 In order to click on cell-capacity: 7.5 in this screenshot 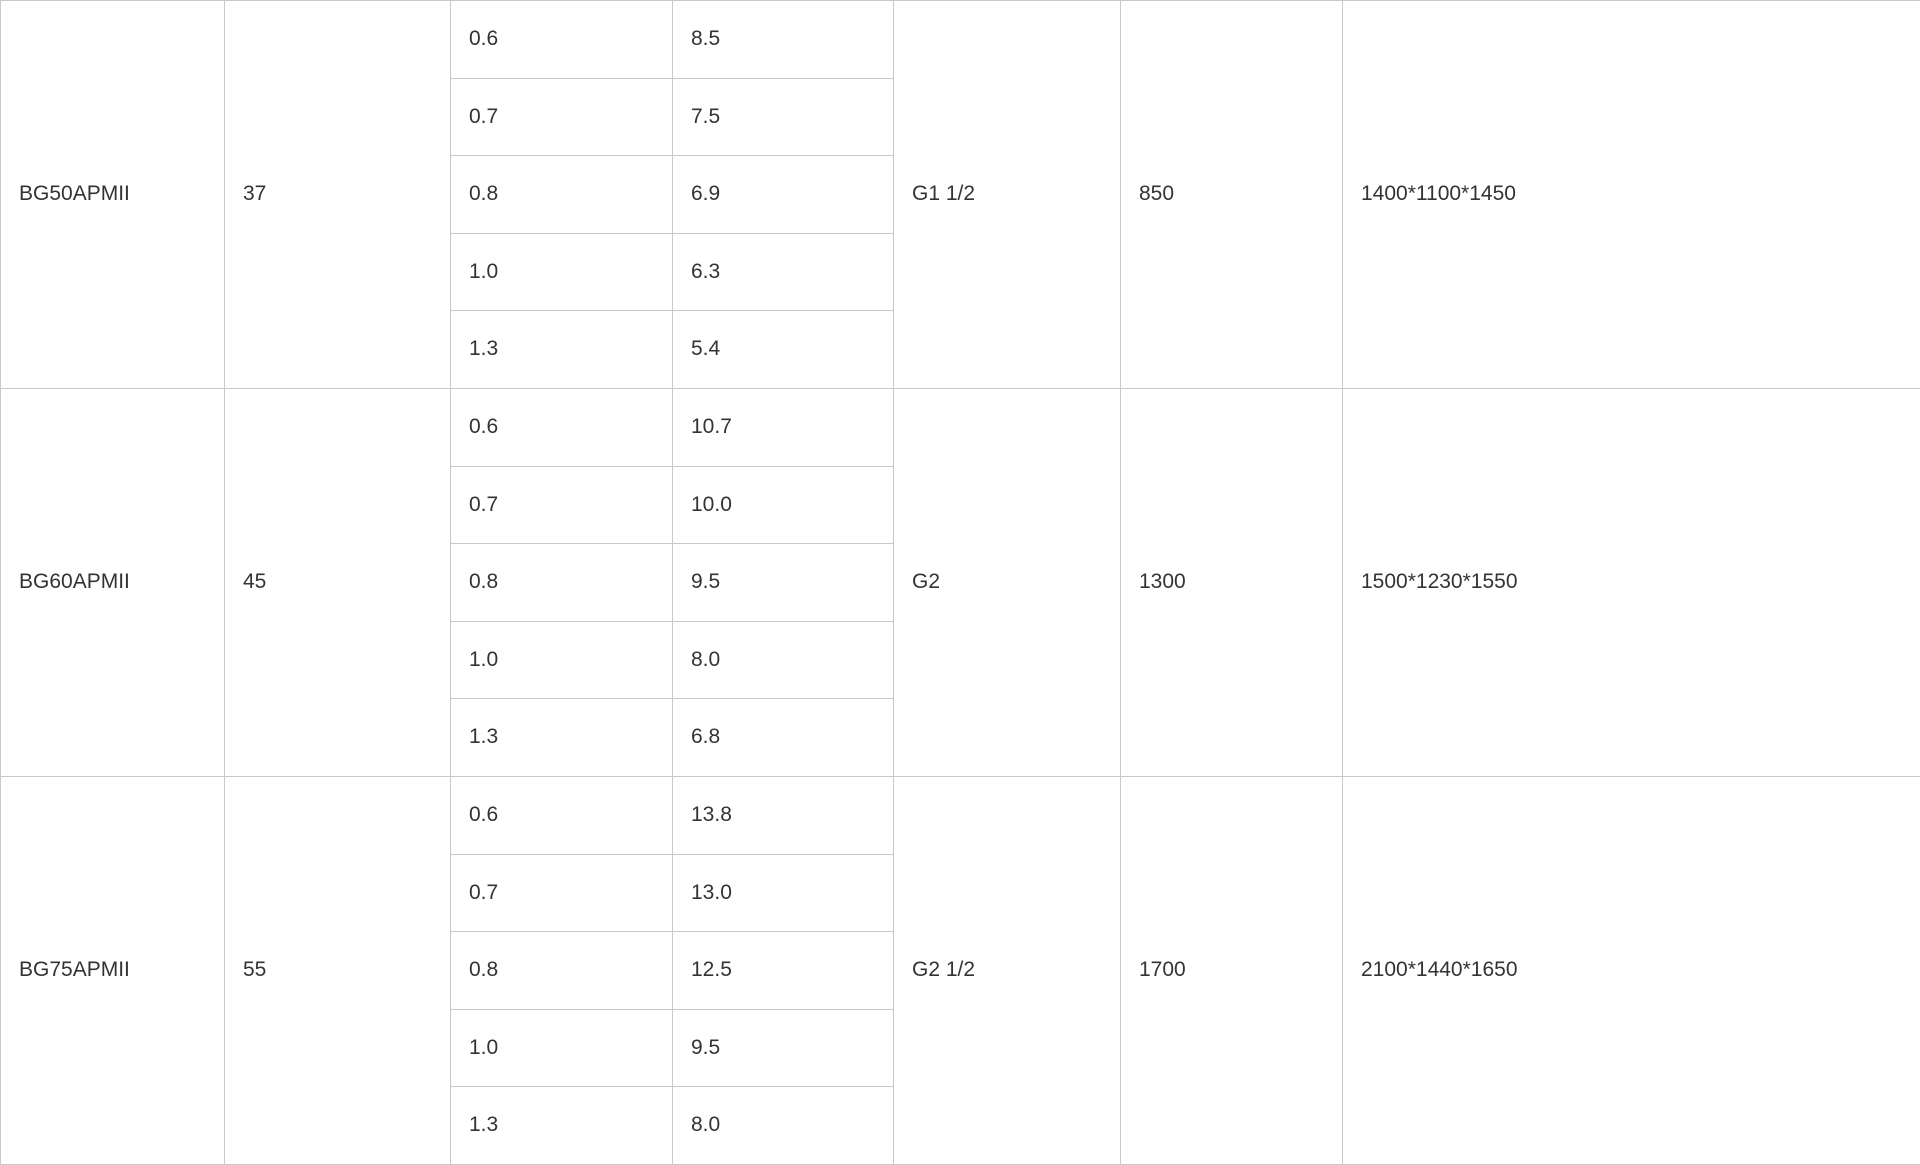, I will do `click(783, 117)`.